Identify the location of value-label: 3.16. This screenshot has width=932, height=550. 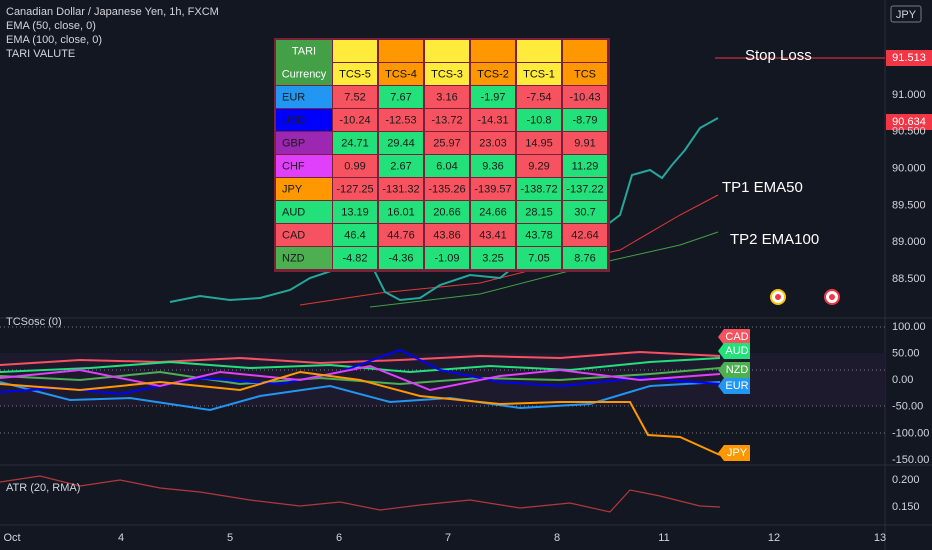
(446, 97).